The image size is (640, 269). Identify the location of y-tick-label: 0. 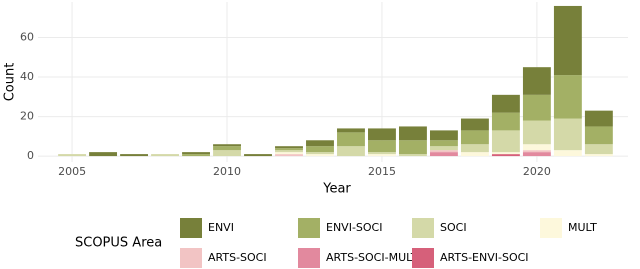
(30, 155).